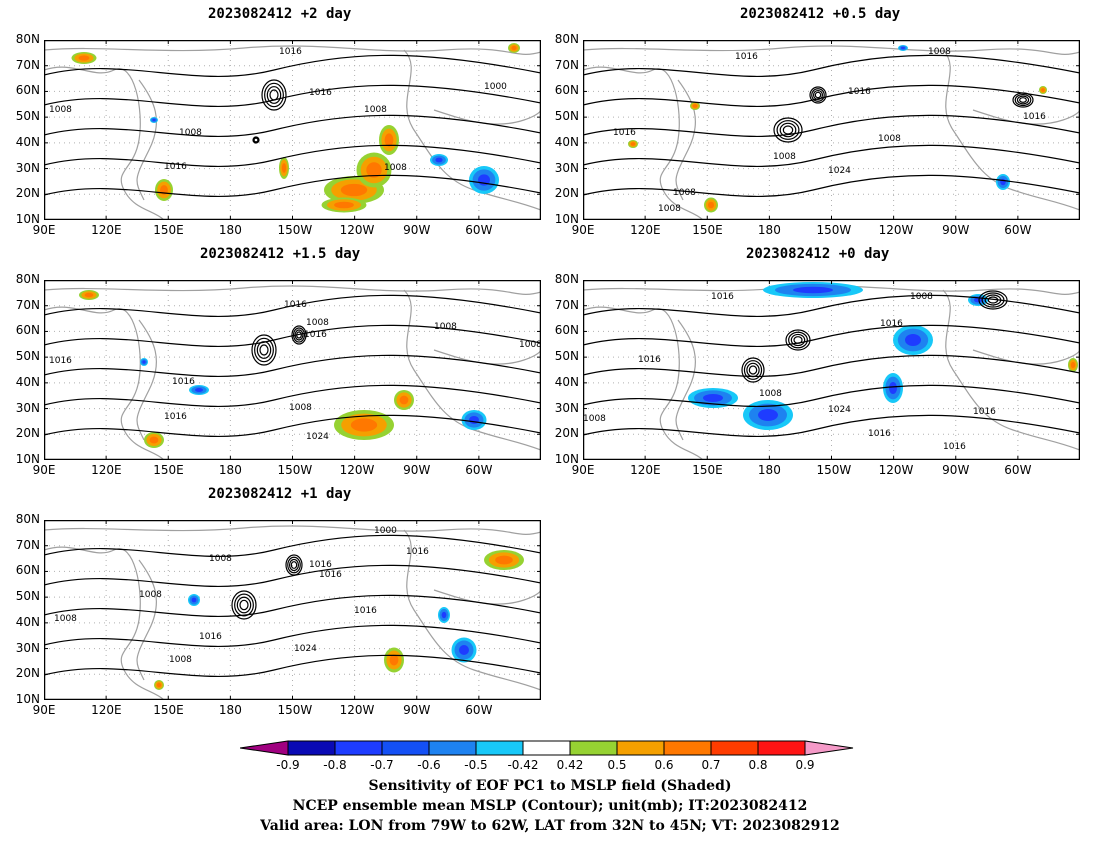 The image size is (1100, 850). Describe the element at coordinates (710, 765) in the screenshot. I see `colorbar-tick-label: 0.7` at that location.